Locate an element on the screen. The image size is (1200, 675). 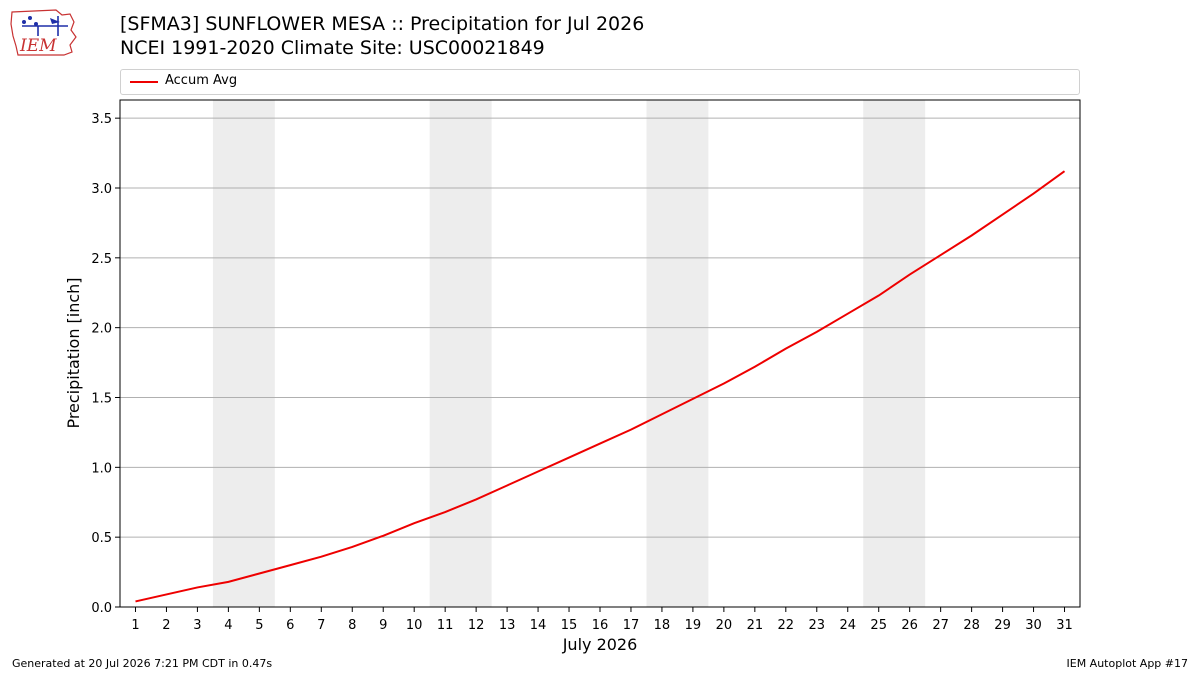
x-tick-label: 31 is located at coordinates (1064, 625).